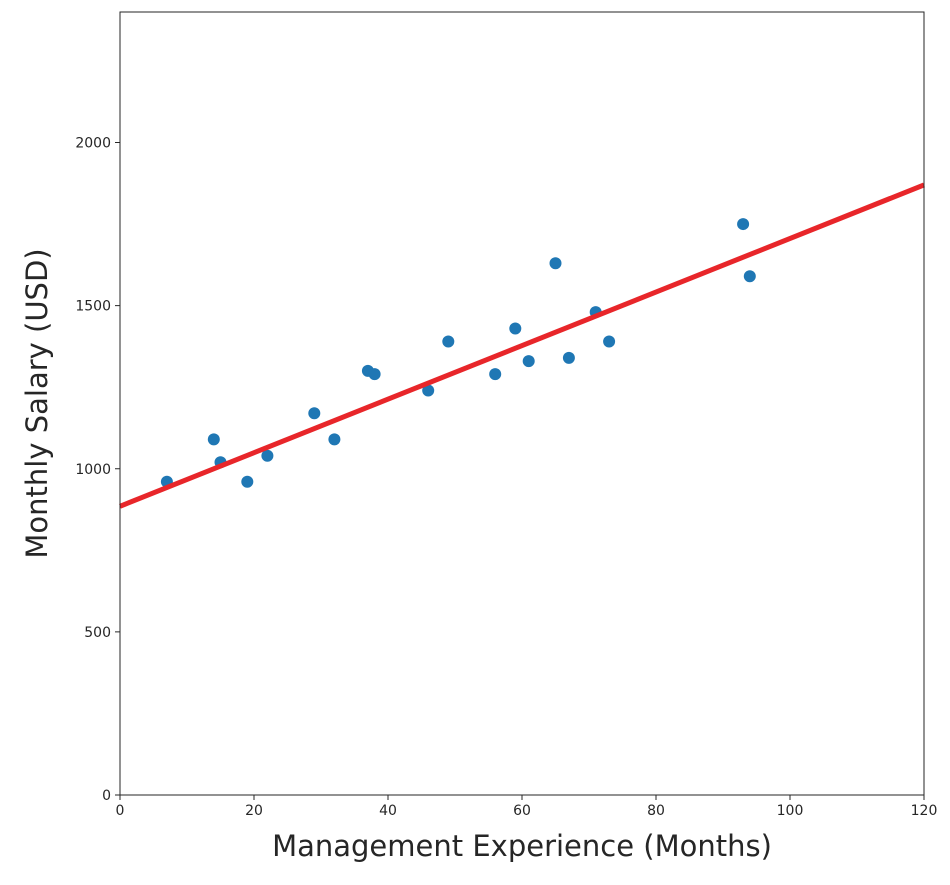 Image resolution: width=950 pixels, height=885 pixels. Describe the element at coordinates (656, 811) in the screenshot. I see `x-tick-label: 80` at that location.